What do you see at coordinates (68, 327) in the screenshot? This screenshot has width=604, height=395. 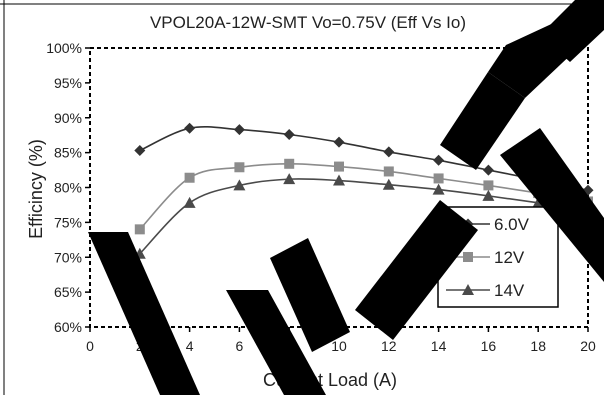 I see `y-tick-label: 60%` at bounding box center [68, 327].